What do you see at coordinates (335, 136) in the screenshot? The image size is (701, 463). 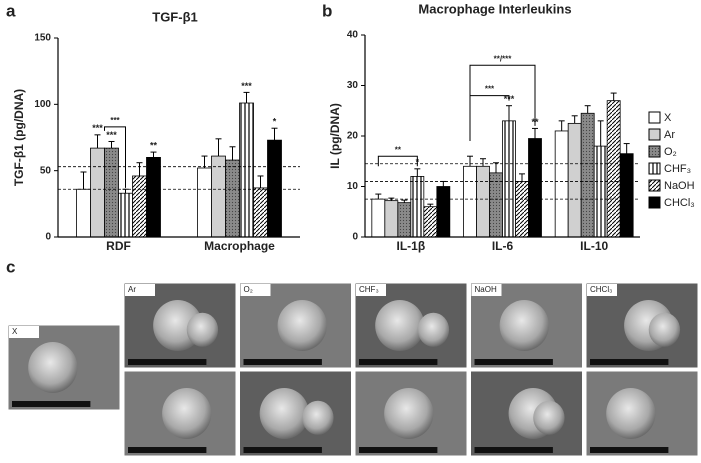 I see `y-axis-label: IL (pg/DNA)` at bounding box center [335, 136].